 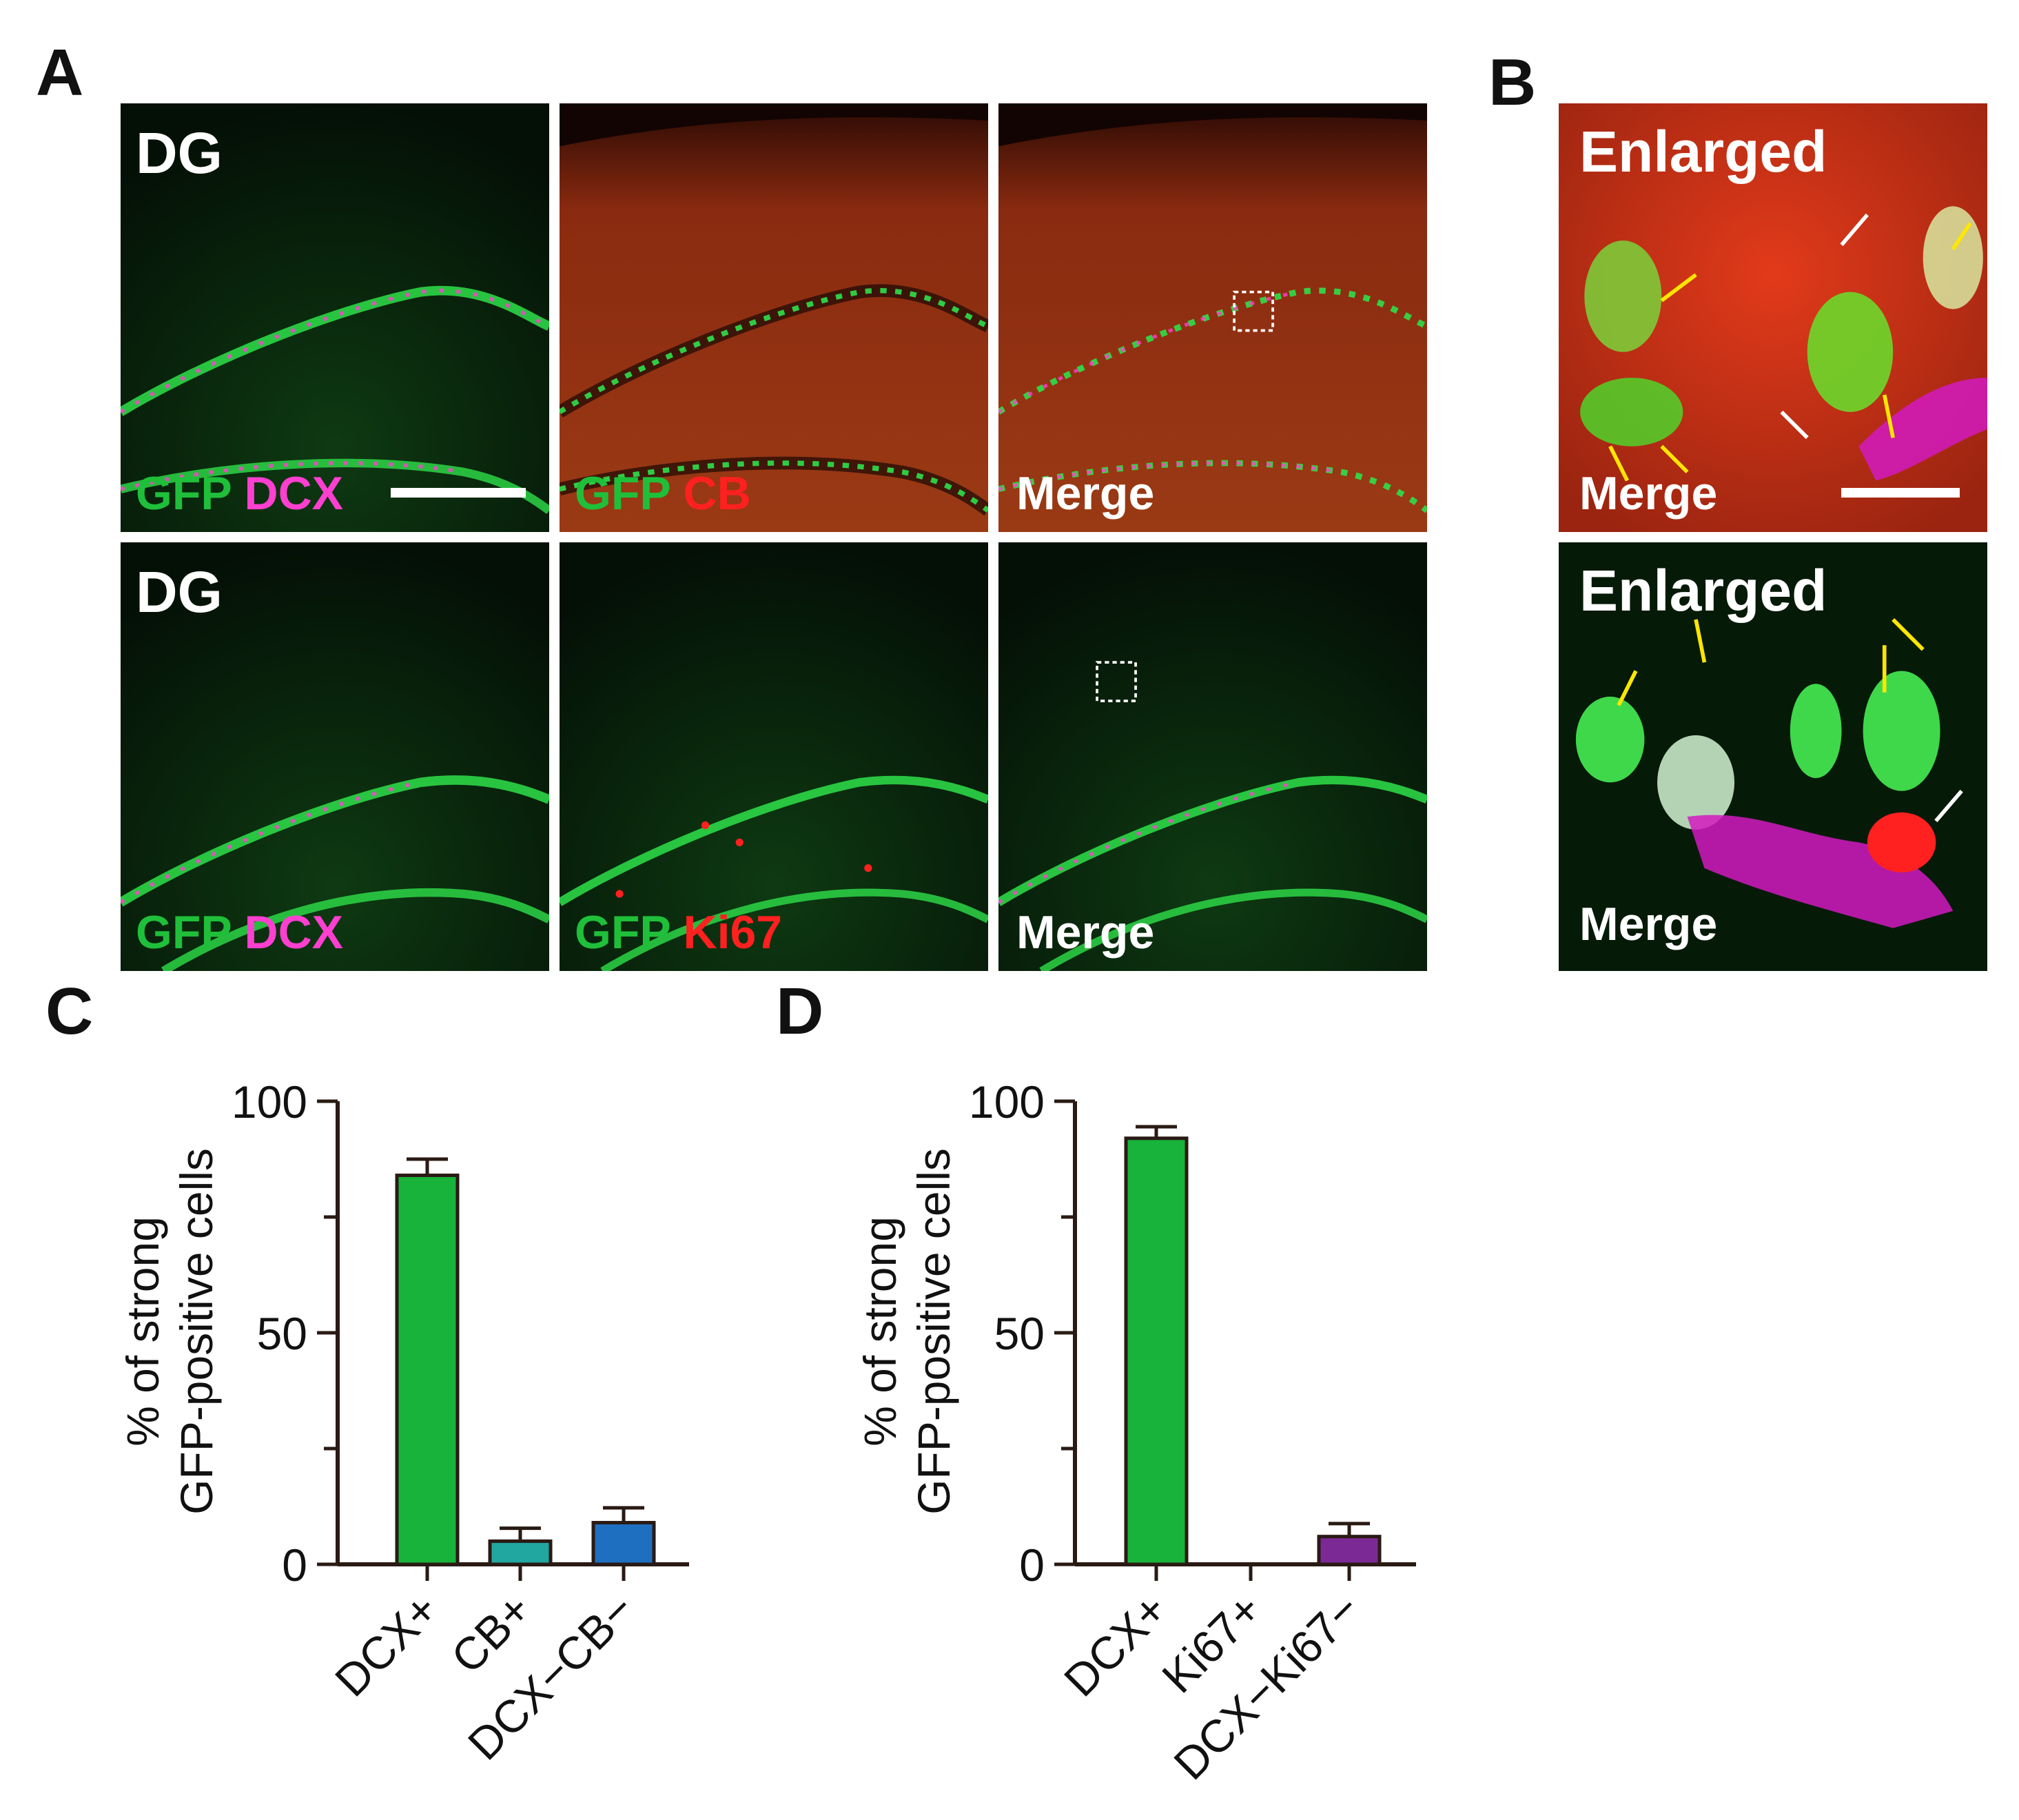 What do you see at coordinates (335, 317) in the screenshot?
I see `micrograph-gfp-dcx-top: DG GFP DCX` at bounding box center [335, 317].